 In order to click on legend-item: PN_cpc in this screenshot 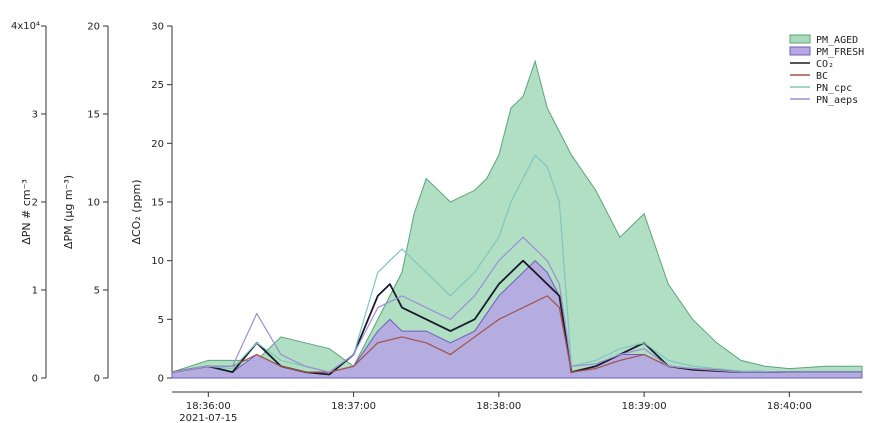, I will do `click(821, 88)`.